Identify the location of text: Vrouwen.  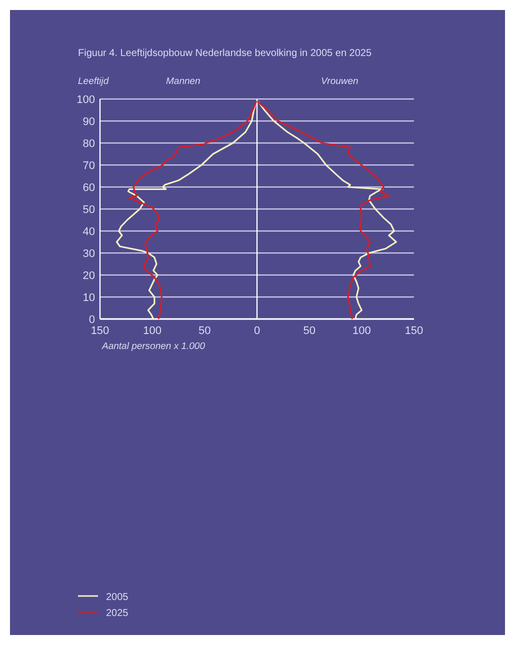
(339, 81).